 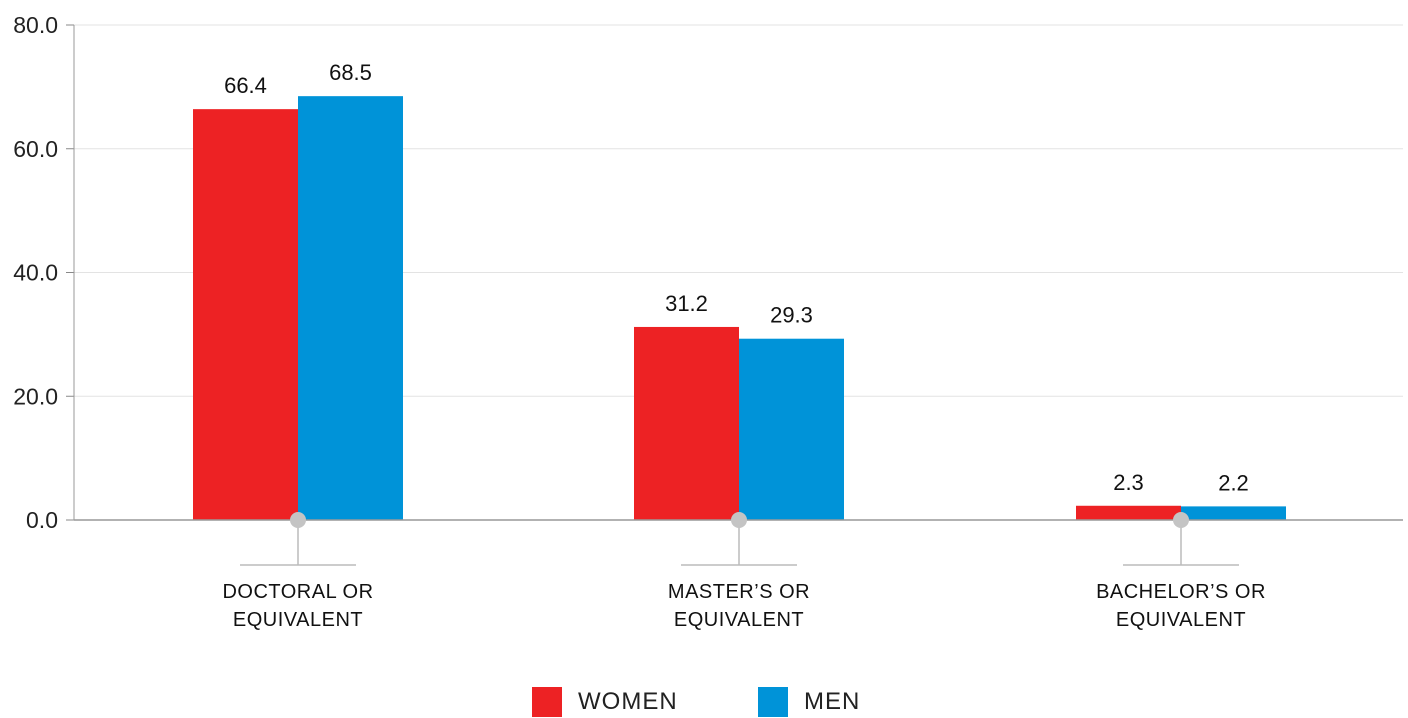 I want to click on legend-item-men: MEN, so click(x=809, y=702).